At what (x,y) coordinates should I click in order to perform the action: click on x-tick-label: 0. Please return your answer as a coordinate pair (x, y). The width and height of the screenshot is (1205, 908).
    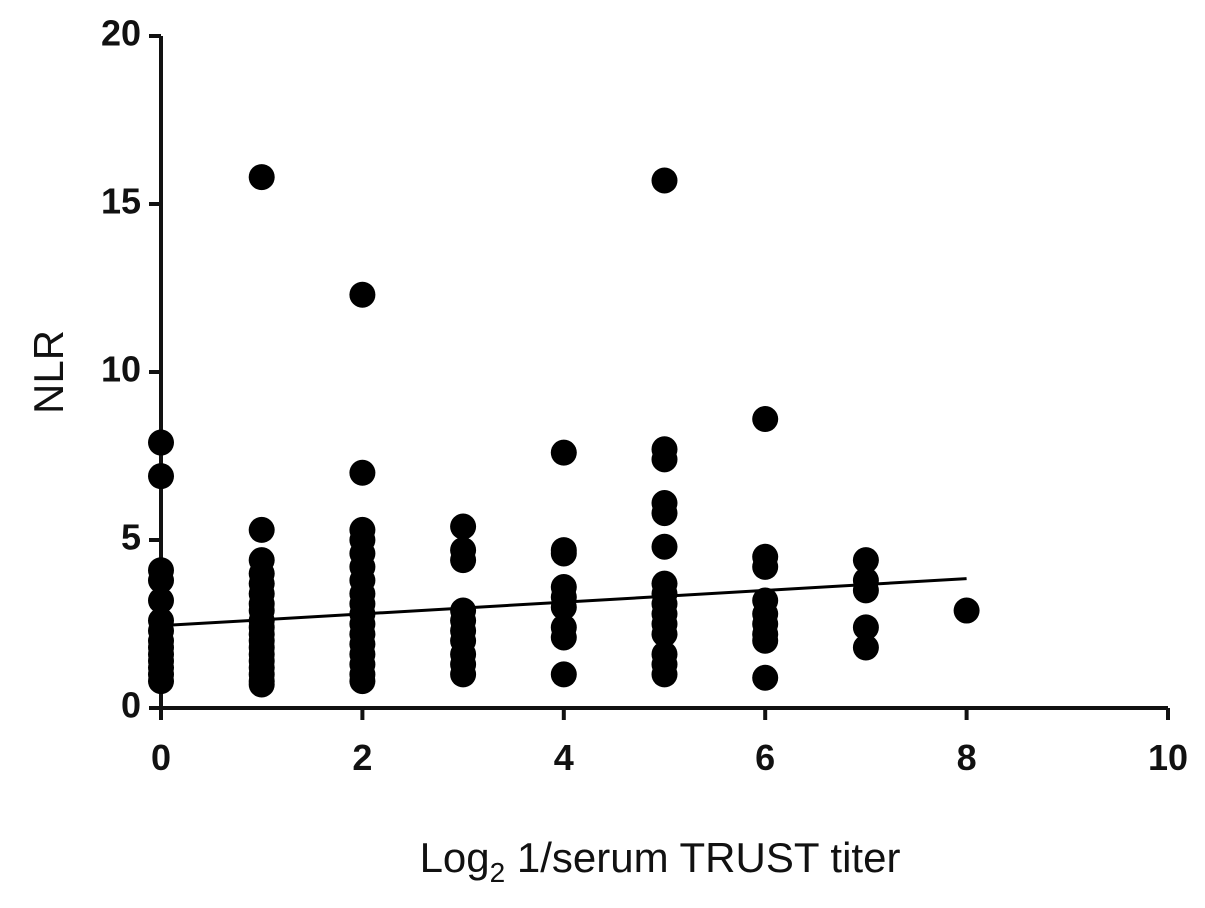
    Looking at the image, I should click on (161, 757).